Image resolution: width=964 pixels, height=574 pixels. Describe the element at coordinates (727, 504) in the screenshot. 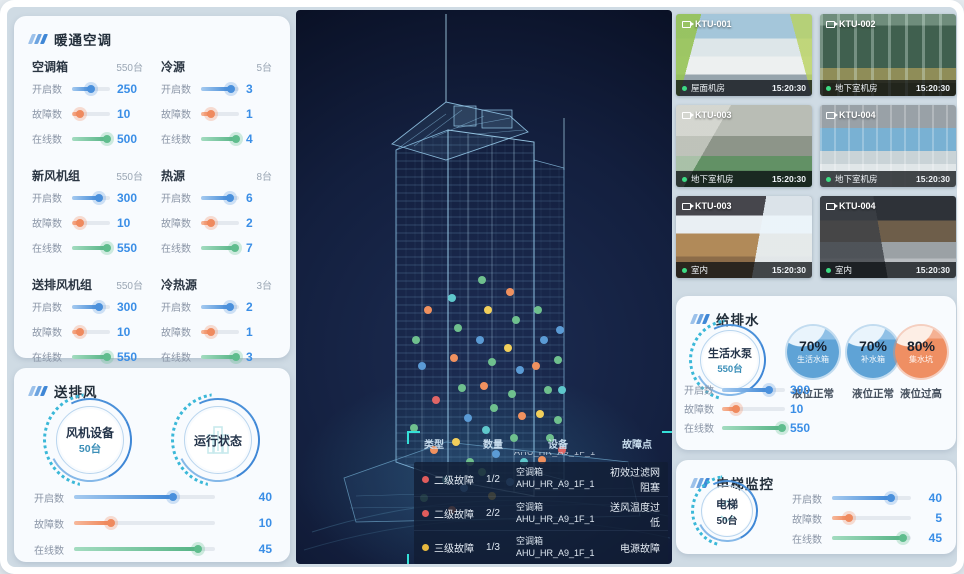

I see `ring-label: 电梯` at that location.